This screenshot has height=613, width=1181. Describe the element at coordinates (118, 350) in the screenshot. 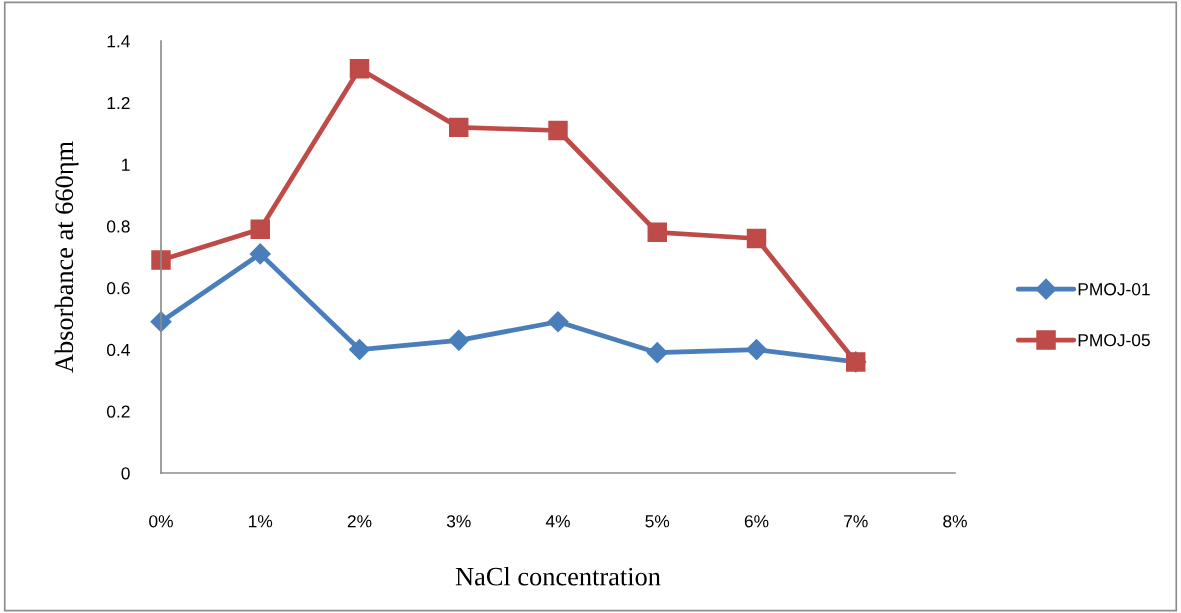

I see `y-tick-label: 0.4` at that location.